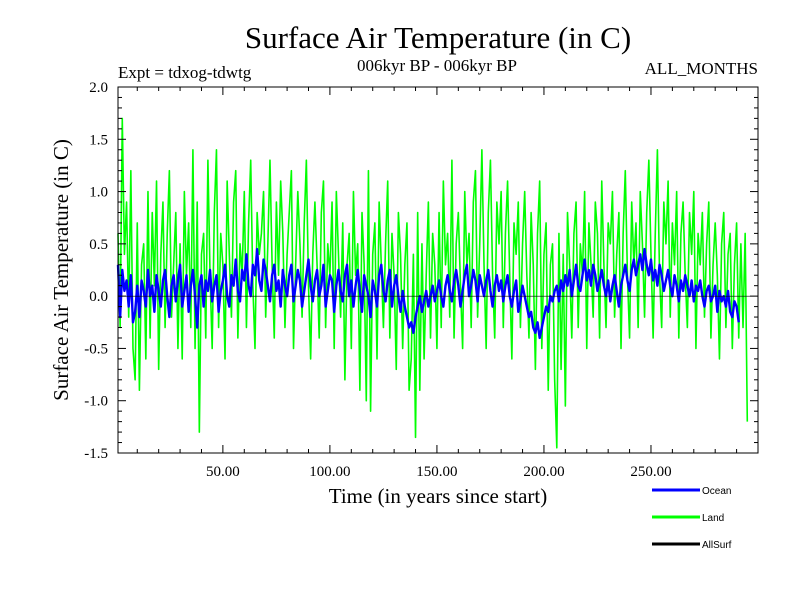 Image resolution: width=800 pixels, height=600 pixels. I want to click on x-tick-label: 200.00, so click(543, 472).